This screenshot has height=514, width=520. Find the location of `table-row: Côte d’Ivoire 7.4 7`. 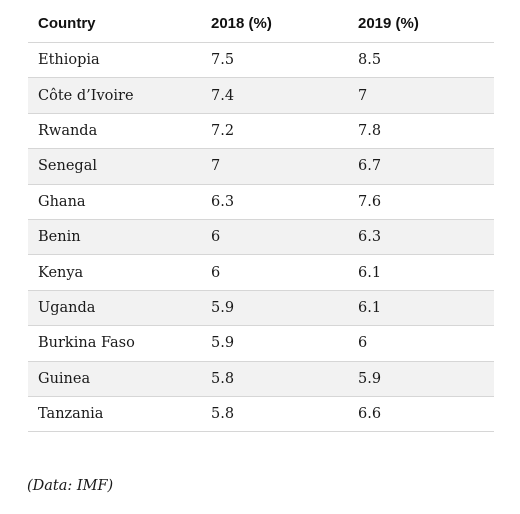

table-row: Côte d’Ivoire 7.4 7 is located at coordinates (261, 95).